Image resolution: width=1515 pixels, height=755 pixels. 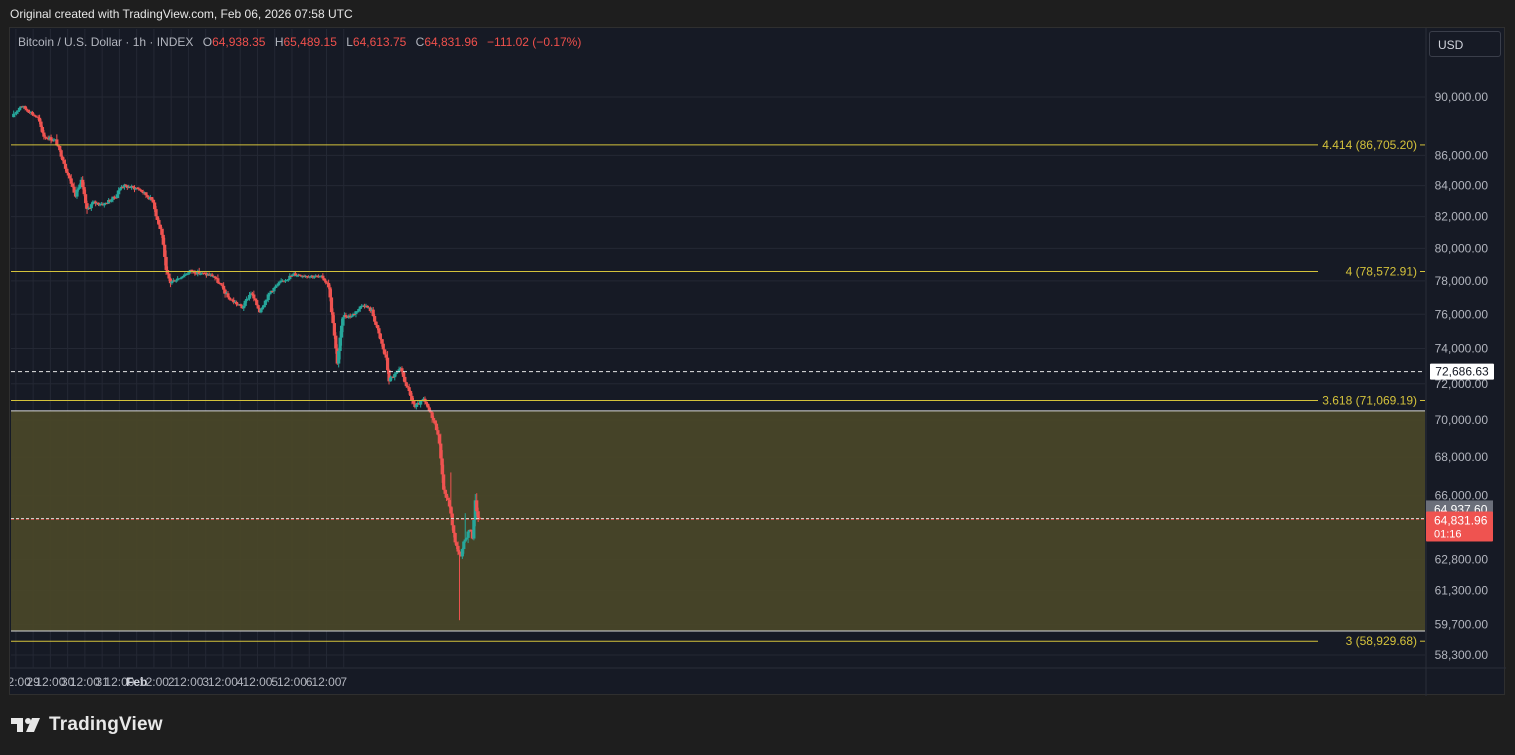 I want to click on price-tick-label: 58,300.00, so click(x=1462, y=655).